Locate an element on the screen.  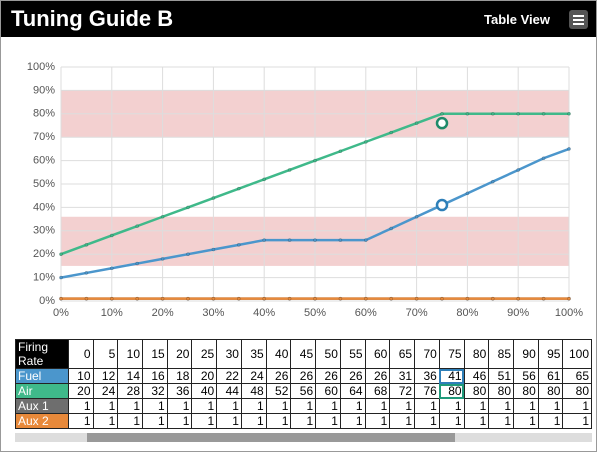
cell: 10 is located at coordinates (80, 376).